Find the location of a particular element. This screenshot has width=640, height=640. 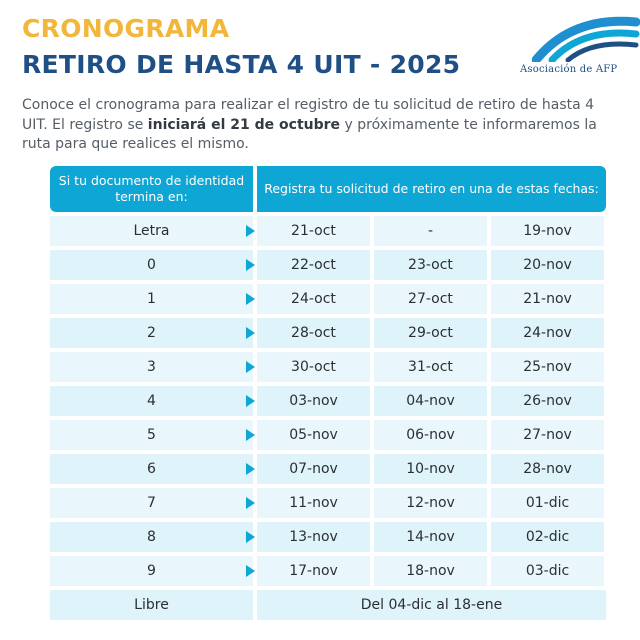

date-option-3: 02-dic is located at coordinates (547, 537).